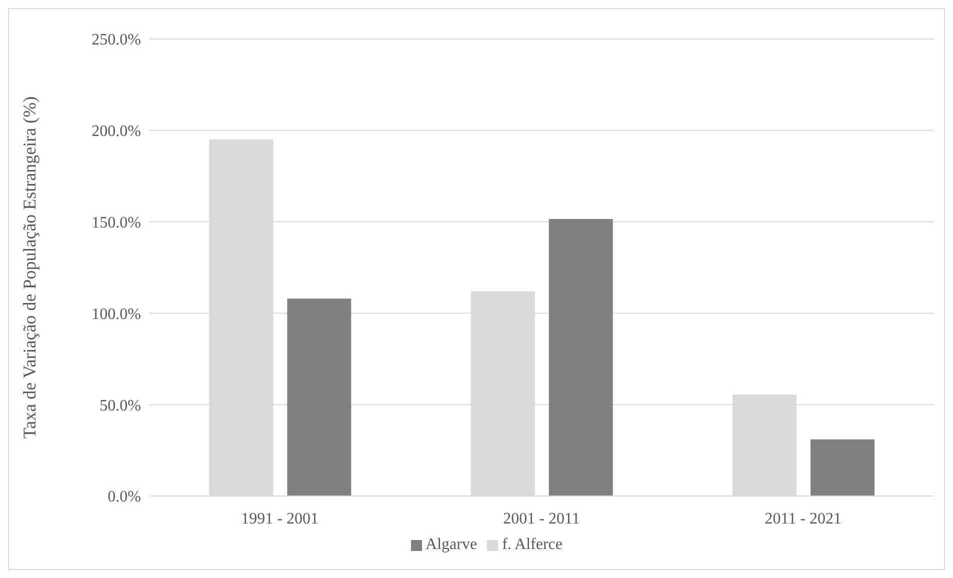 This screenshot has height=578, width=953. Describe the element at coordinates (532, 544) in the screenshot. I see `legend-label: f. Alferce` at that location.